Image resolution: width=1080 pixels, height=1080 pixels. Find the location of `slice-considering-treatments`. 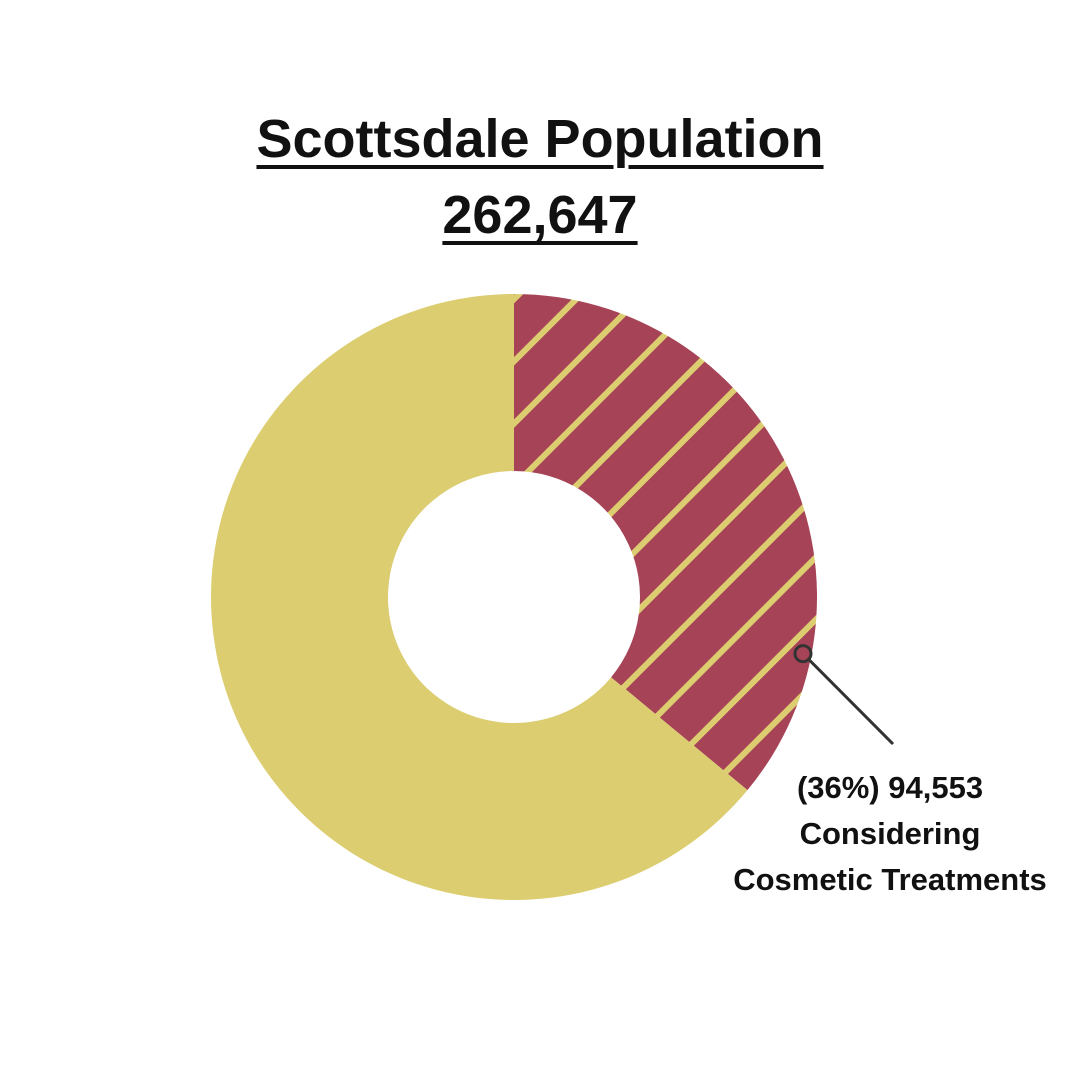

slice-considering-treatments is located at coordinates (665, 542).